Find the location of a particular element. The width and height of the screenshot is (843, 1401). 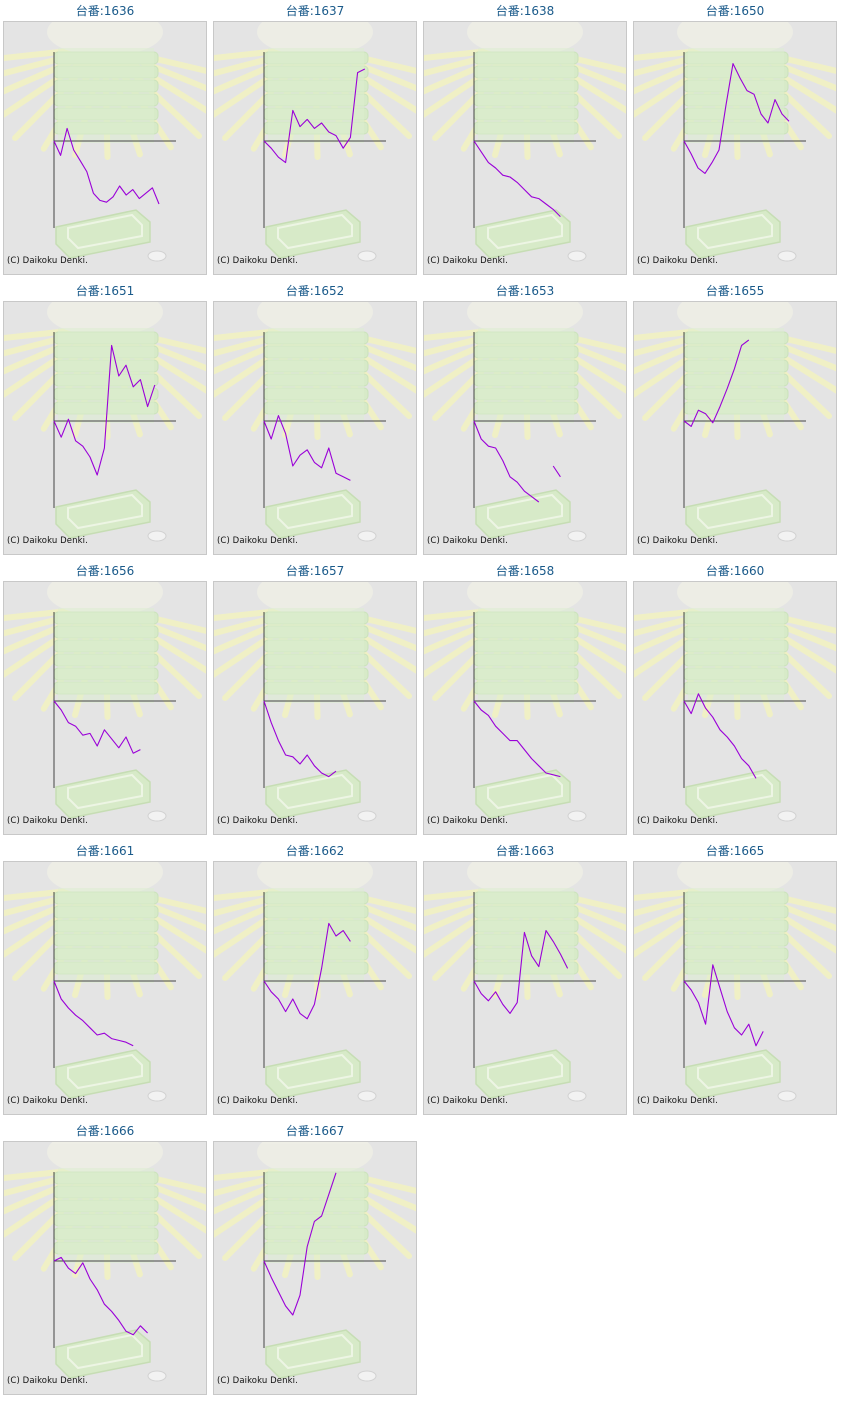

machine-chart: 台番:1652 (C) Daikoku Denki. is located at coordinates (315, 418).